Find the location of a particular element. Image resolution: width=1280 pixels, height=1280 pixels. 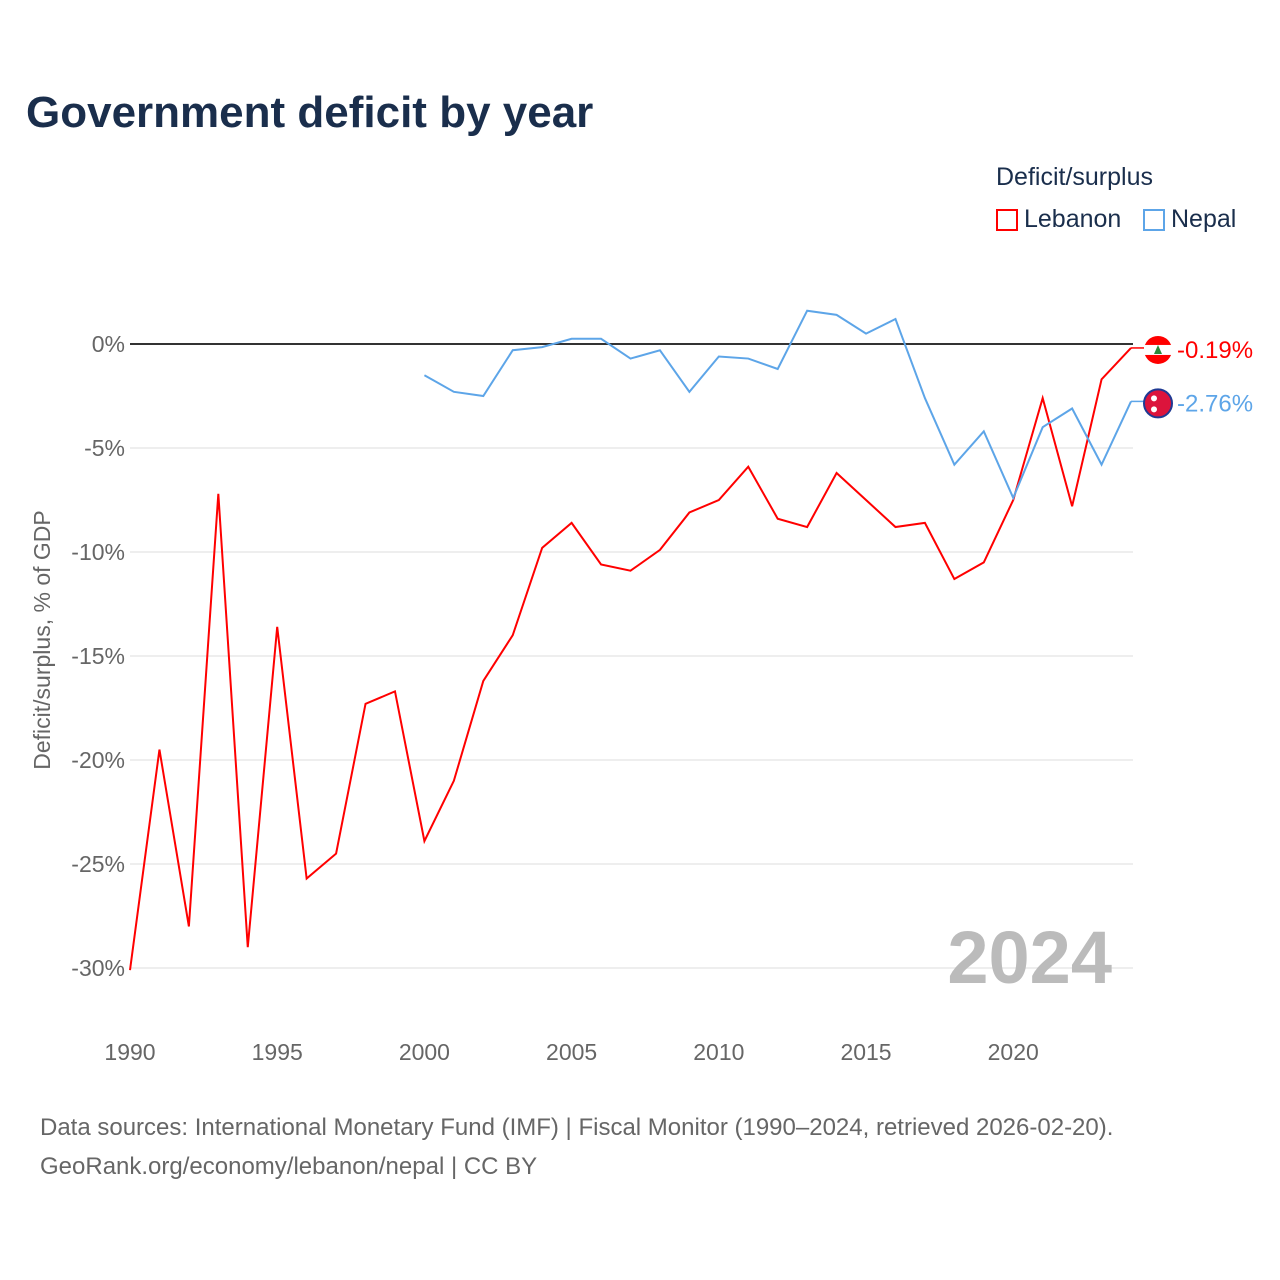

legend-label-lebanon: Lebanon is located at coordinates (1073, 219).